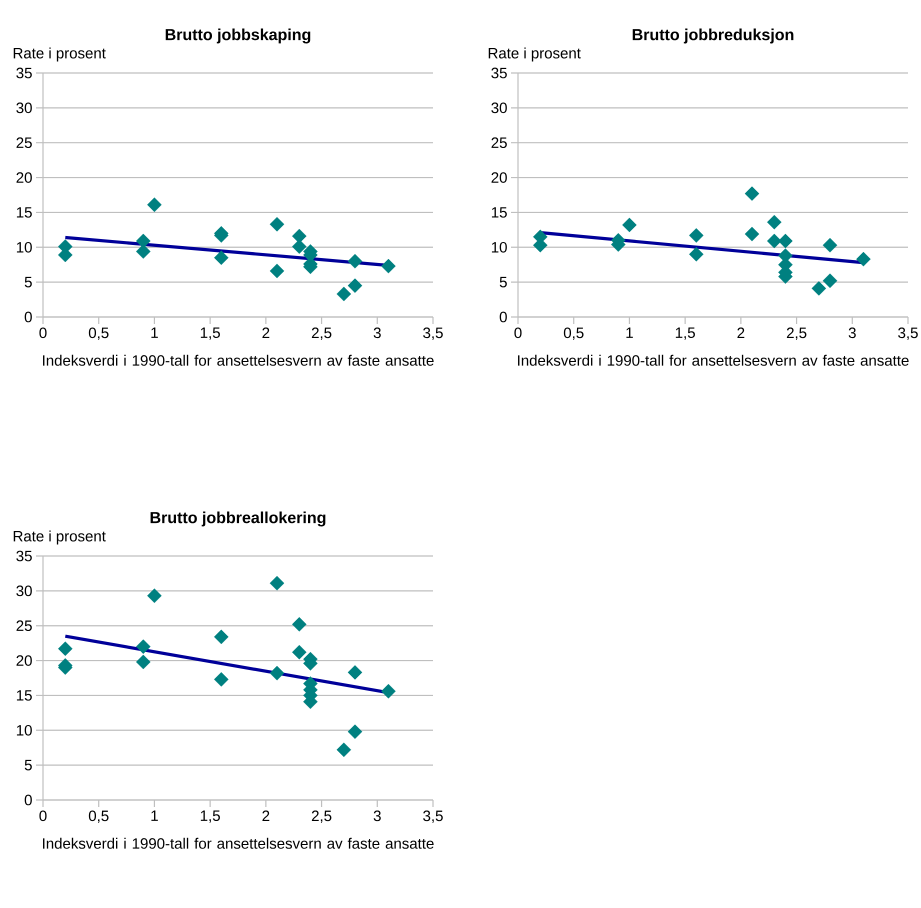 The image size is (921, 908). I want to click on chart-title: Brutto jobbskaping, so click(238, 36).